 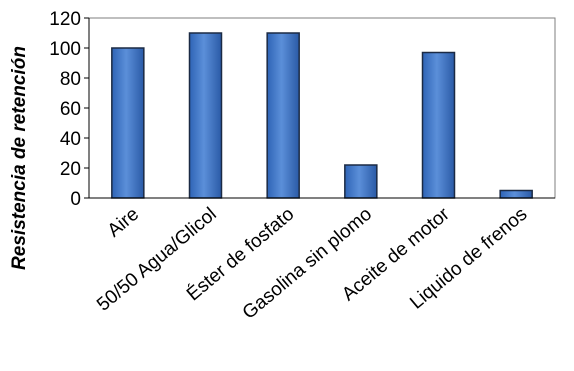 I want to click on y-axis-ticks: 0 20 40 60 80 100 120, so click(x=69, y=109).